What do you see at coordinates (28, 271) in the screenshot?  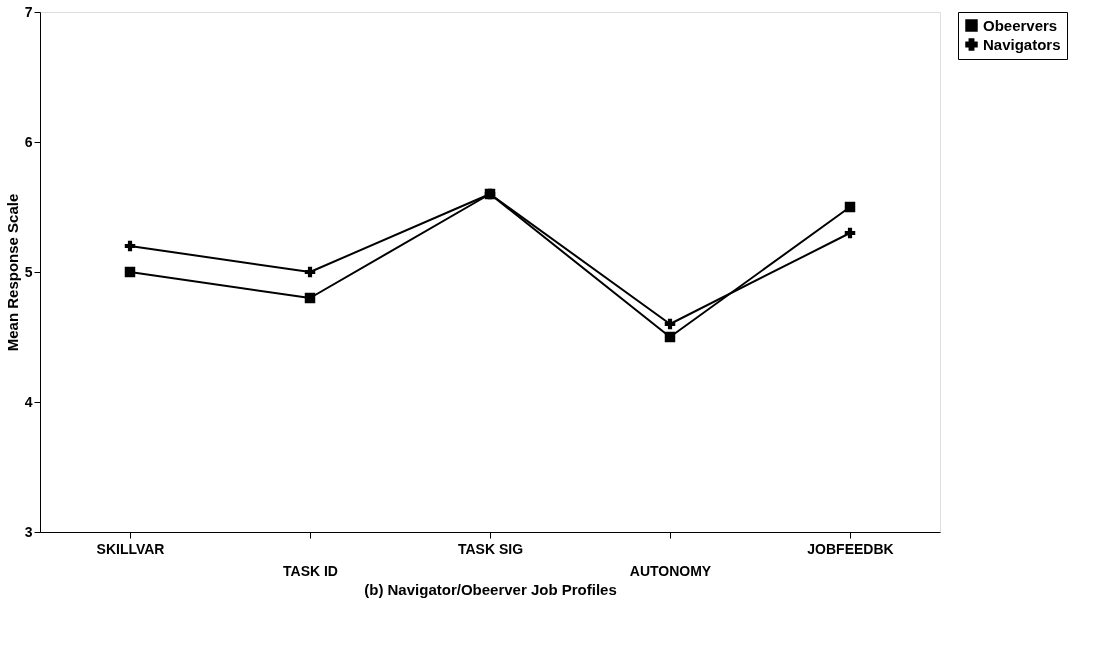 I see `y-tick-label: 5` at bounding box center [28, 271].